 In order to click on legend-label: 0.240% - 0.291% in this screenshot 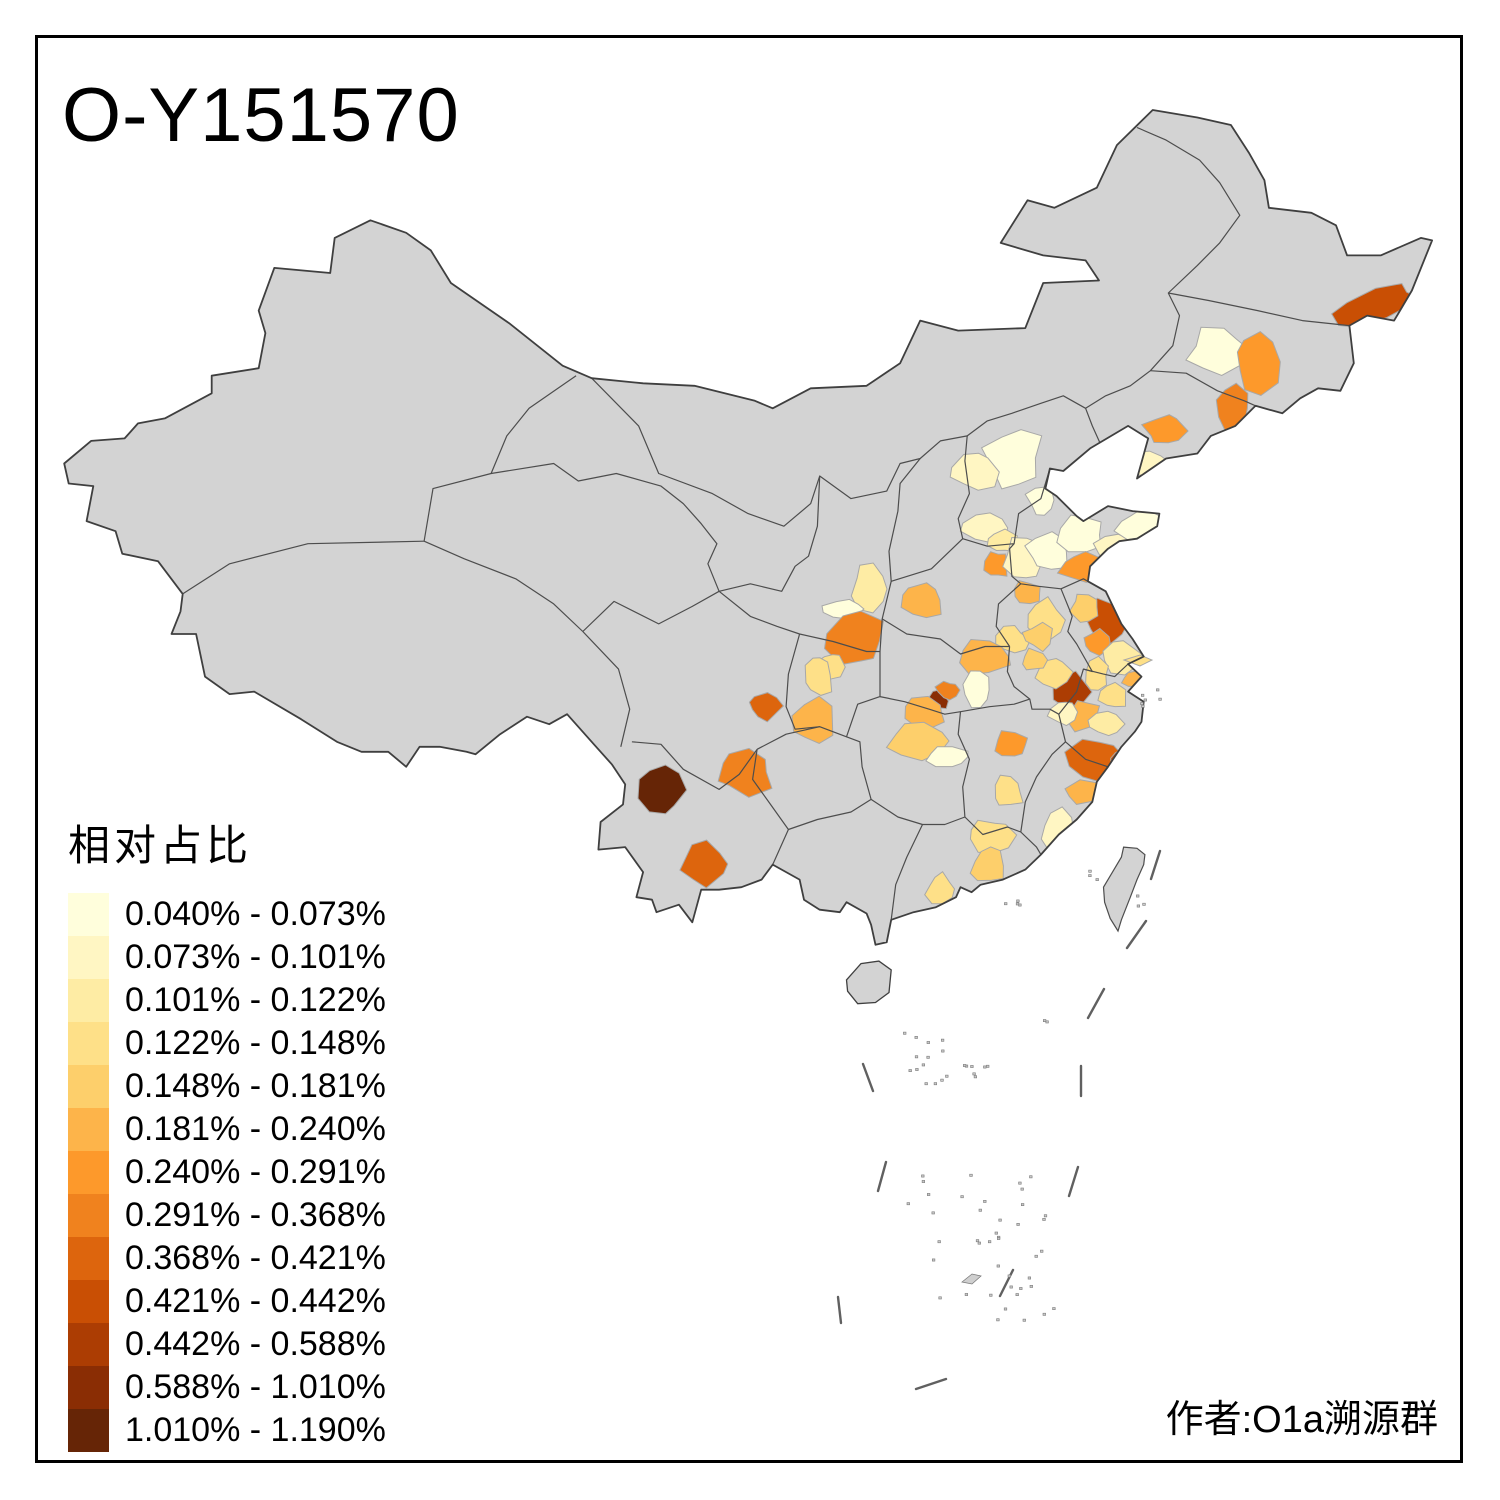, I will do `click(255, 1172)`.